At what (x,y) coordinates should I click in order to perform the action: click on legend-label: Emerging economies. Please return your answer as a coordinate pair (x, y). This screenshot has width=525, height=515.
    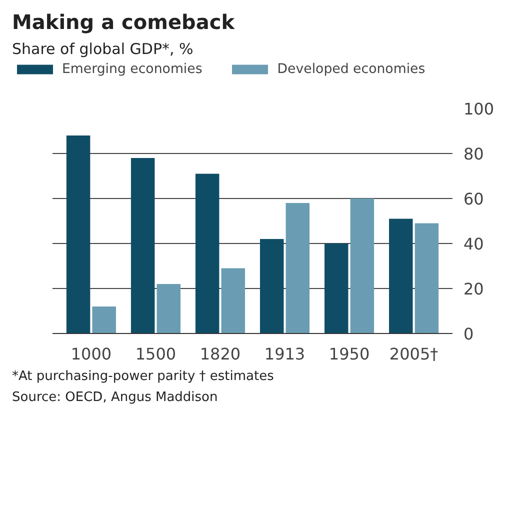
    Looking at the image, I should click on (132, 69).